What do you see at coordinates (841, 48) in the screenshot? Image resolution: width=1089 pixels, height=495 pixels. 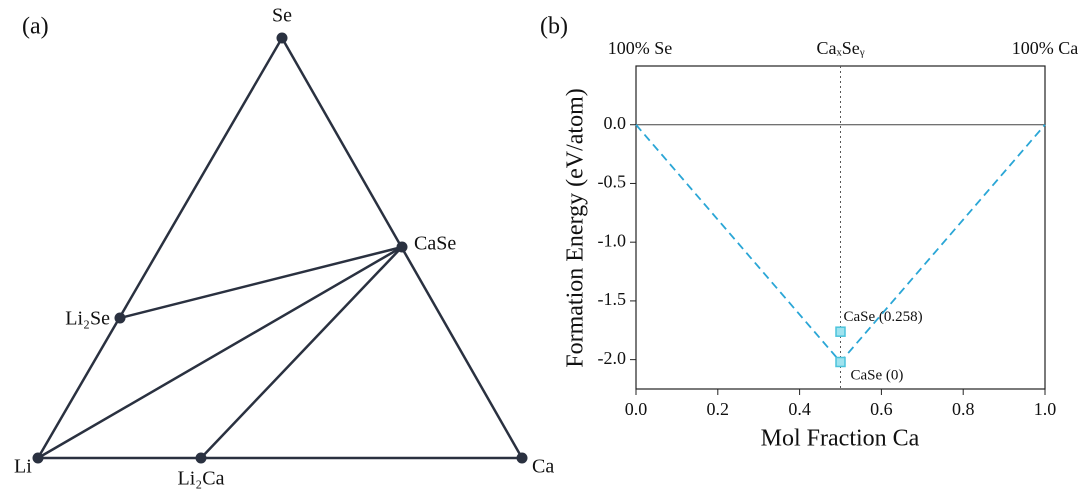 I see `composition-label: CaₓSeᵧ` at bounding box center [841, 48].